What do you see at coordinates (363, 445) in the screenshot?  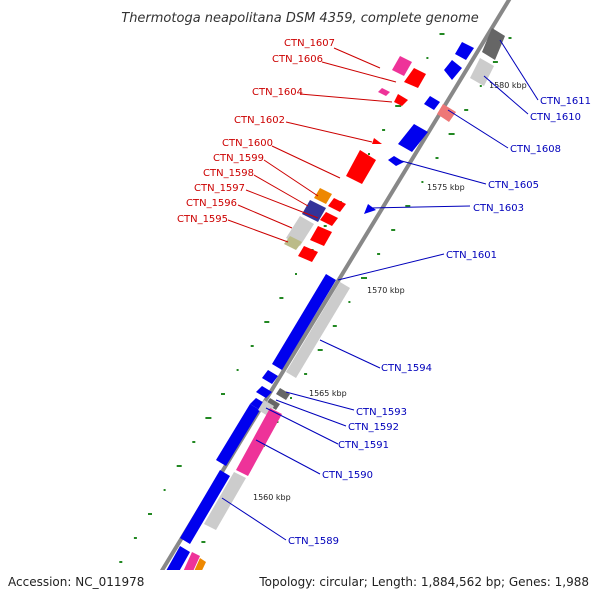 I see `gene-label-ctn-1591: CTN_1591` at bounding box center [363, 445].